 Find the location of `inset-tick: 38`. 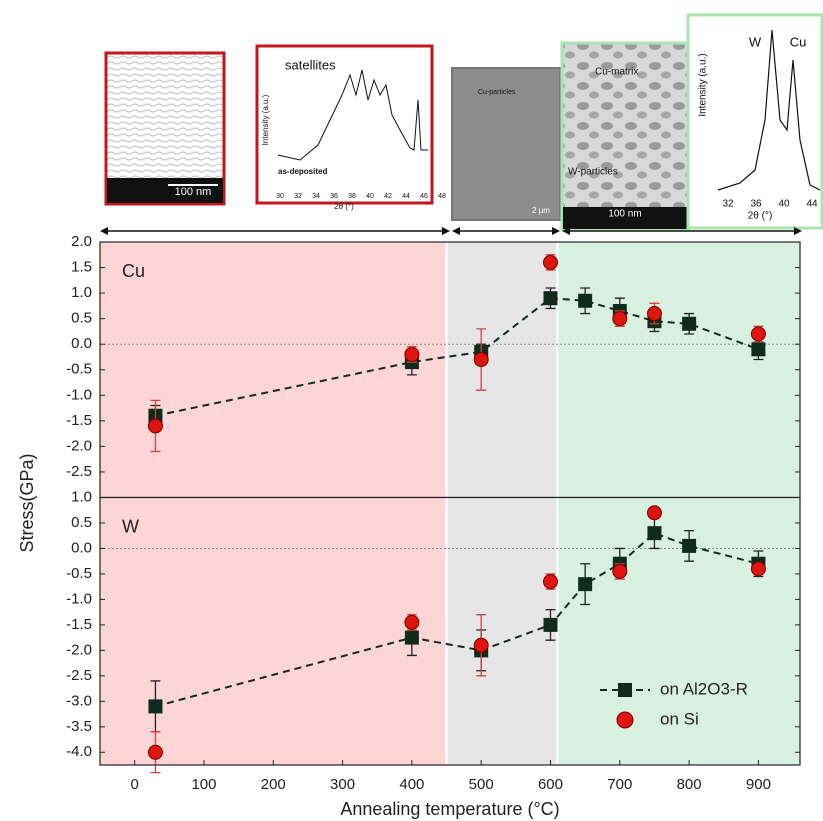

inset-tick: 38 is located at coordinates (352, 196).